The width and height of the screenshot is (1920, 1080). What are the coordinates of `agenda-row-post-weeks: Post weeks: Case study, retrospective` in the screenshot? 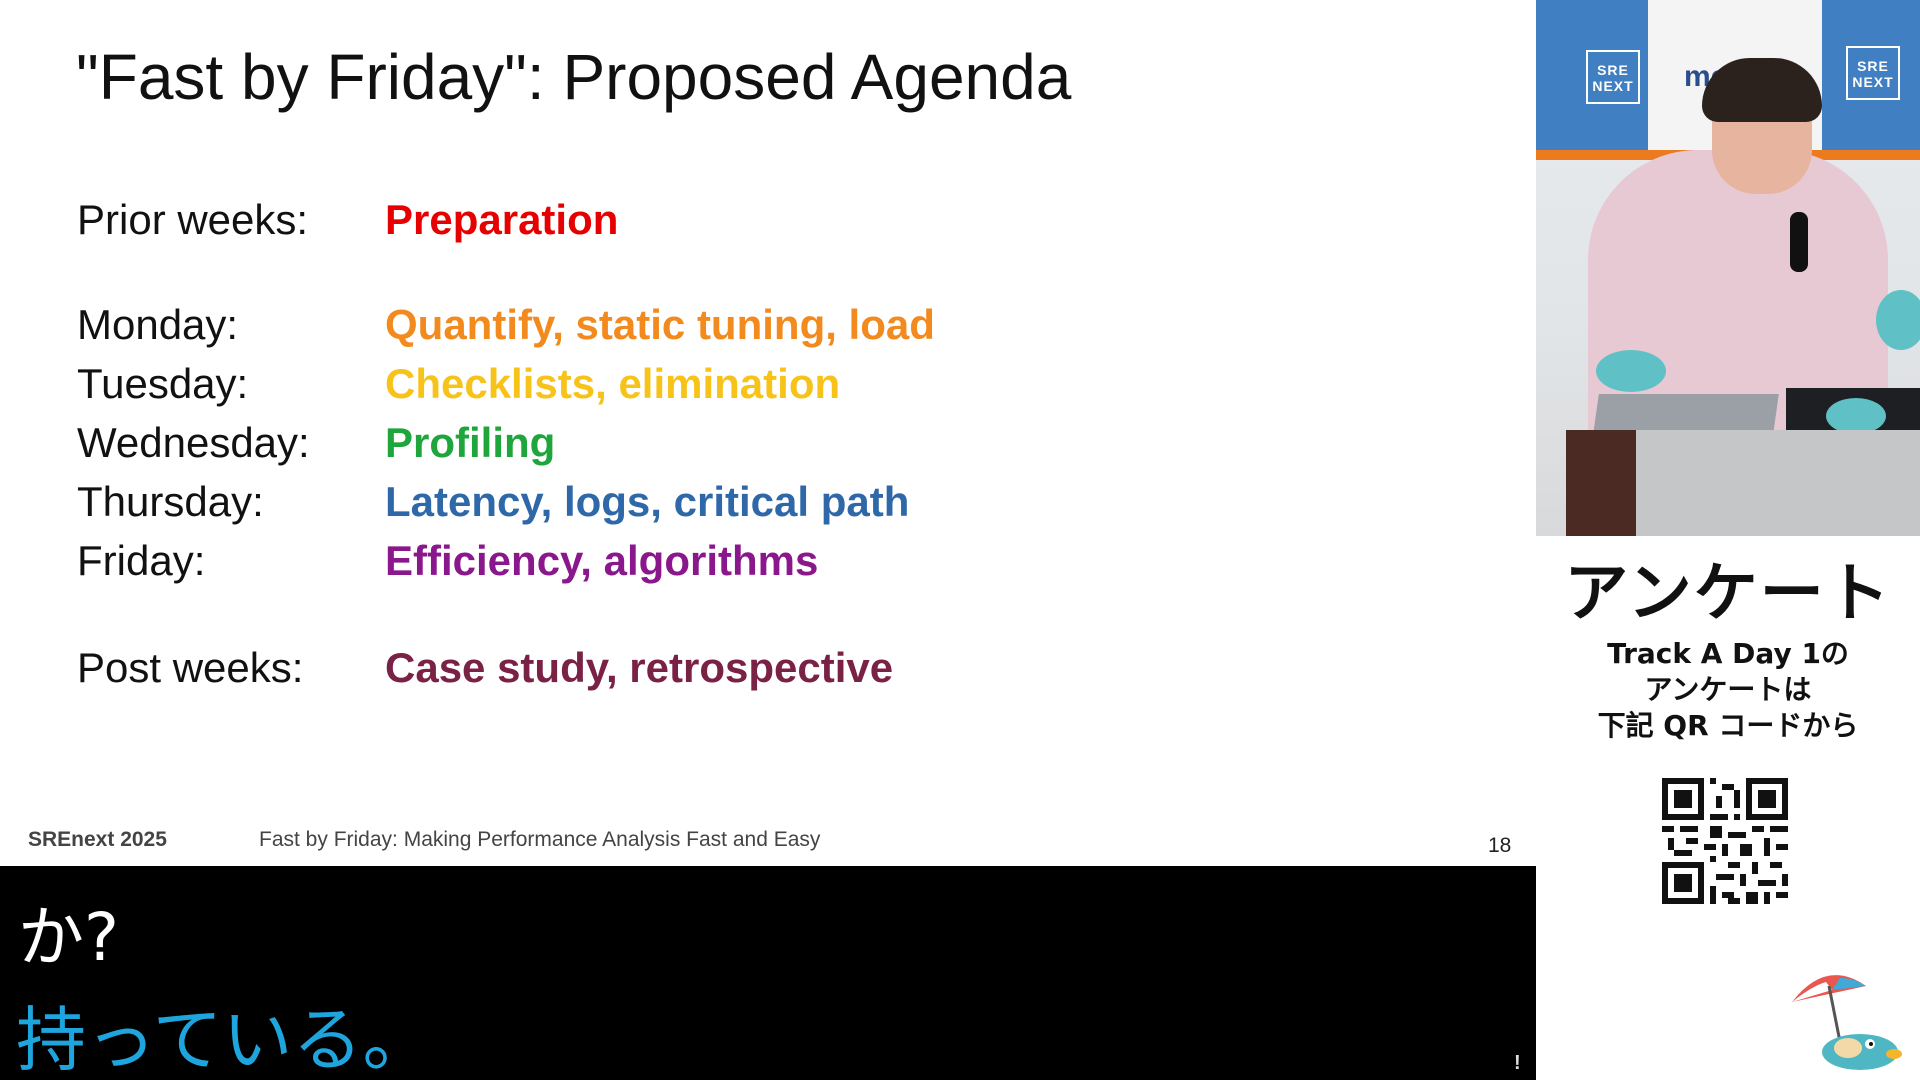 It's located at (727, 674).